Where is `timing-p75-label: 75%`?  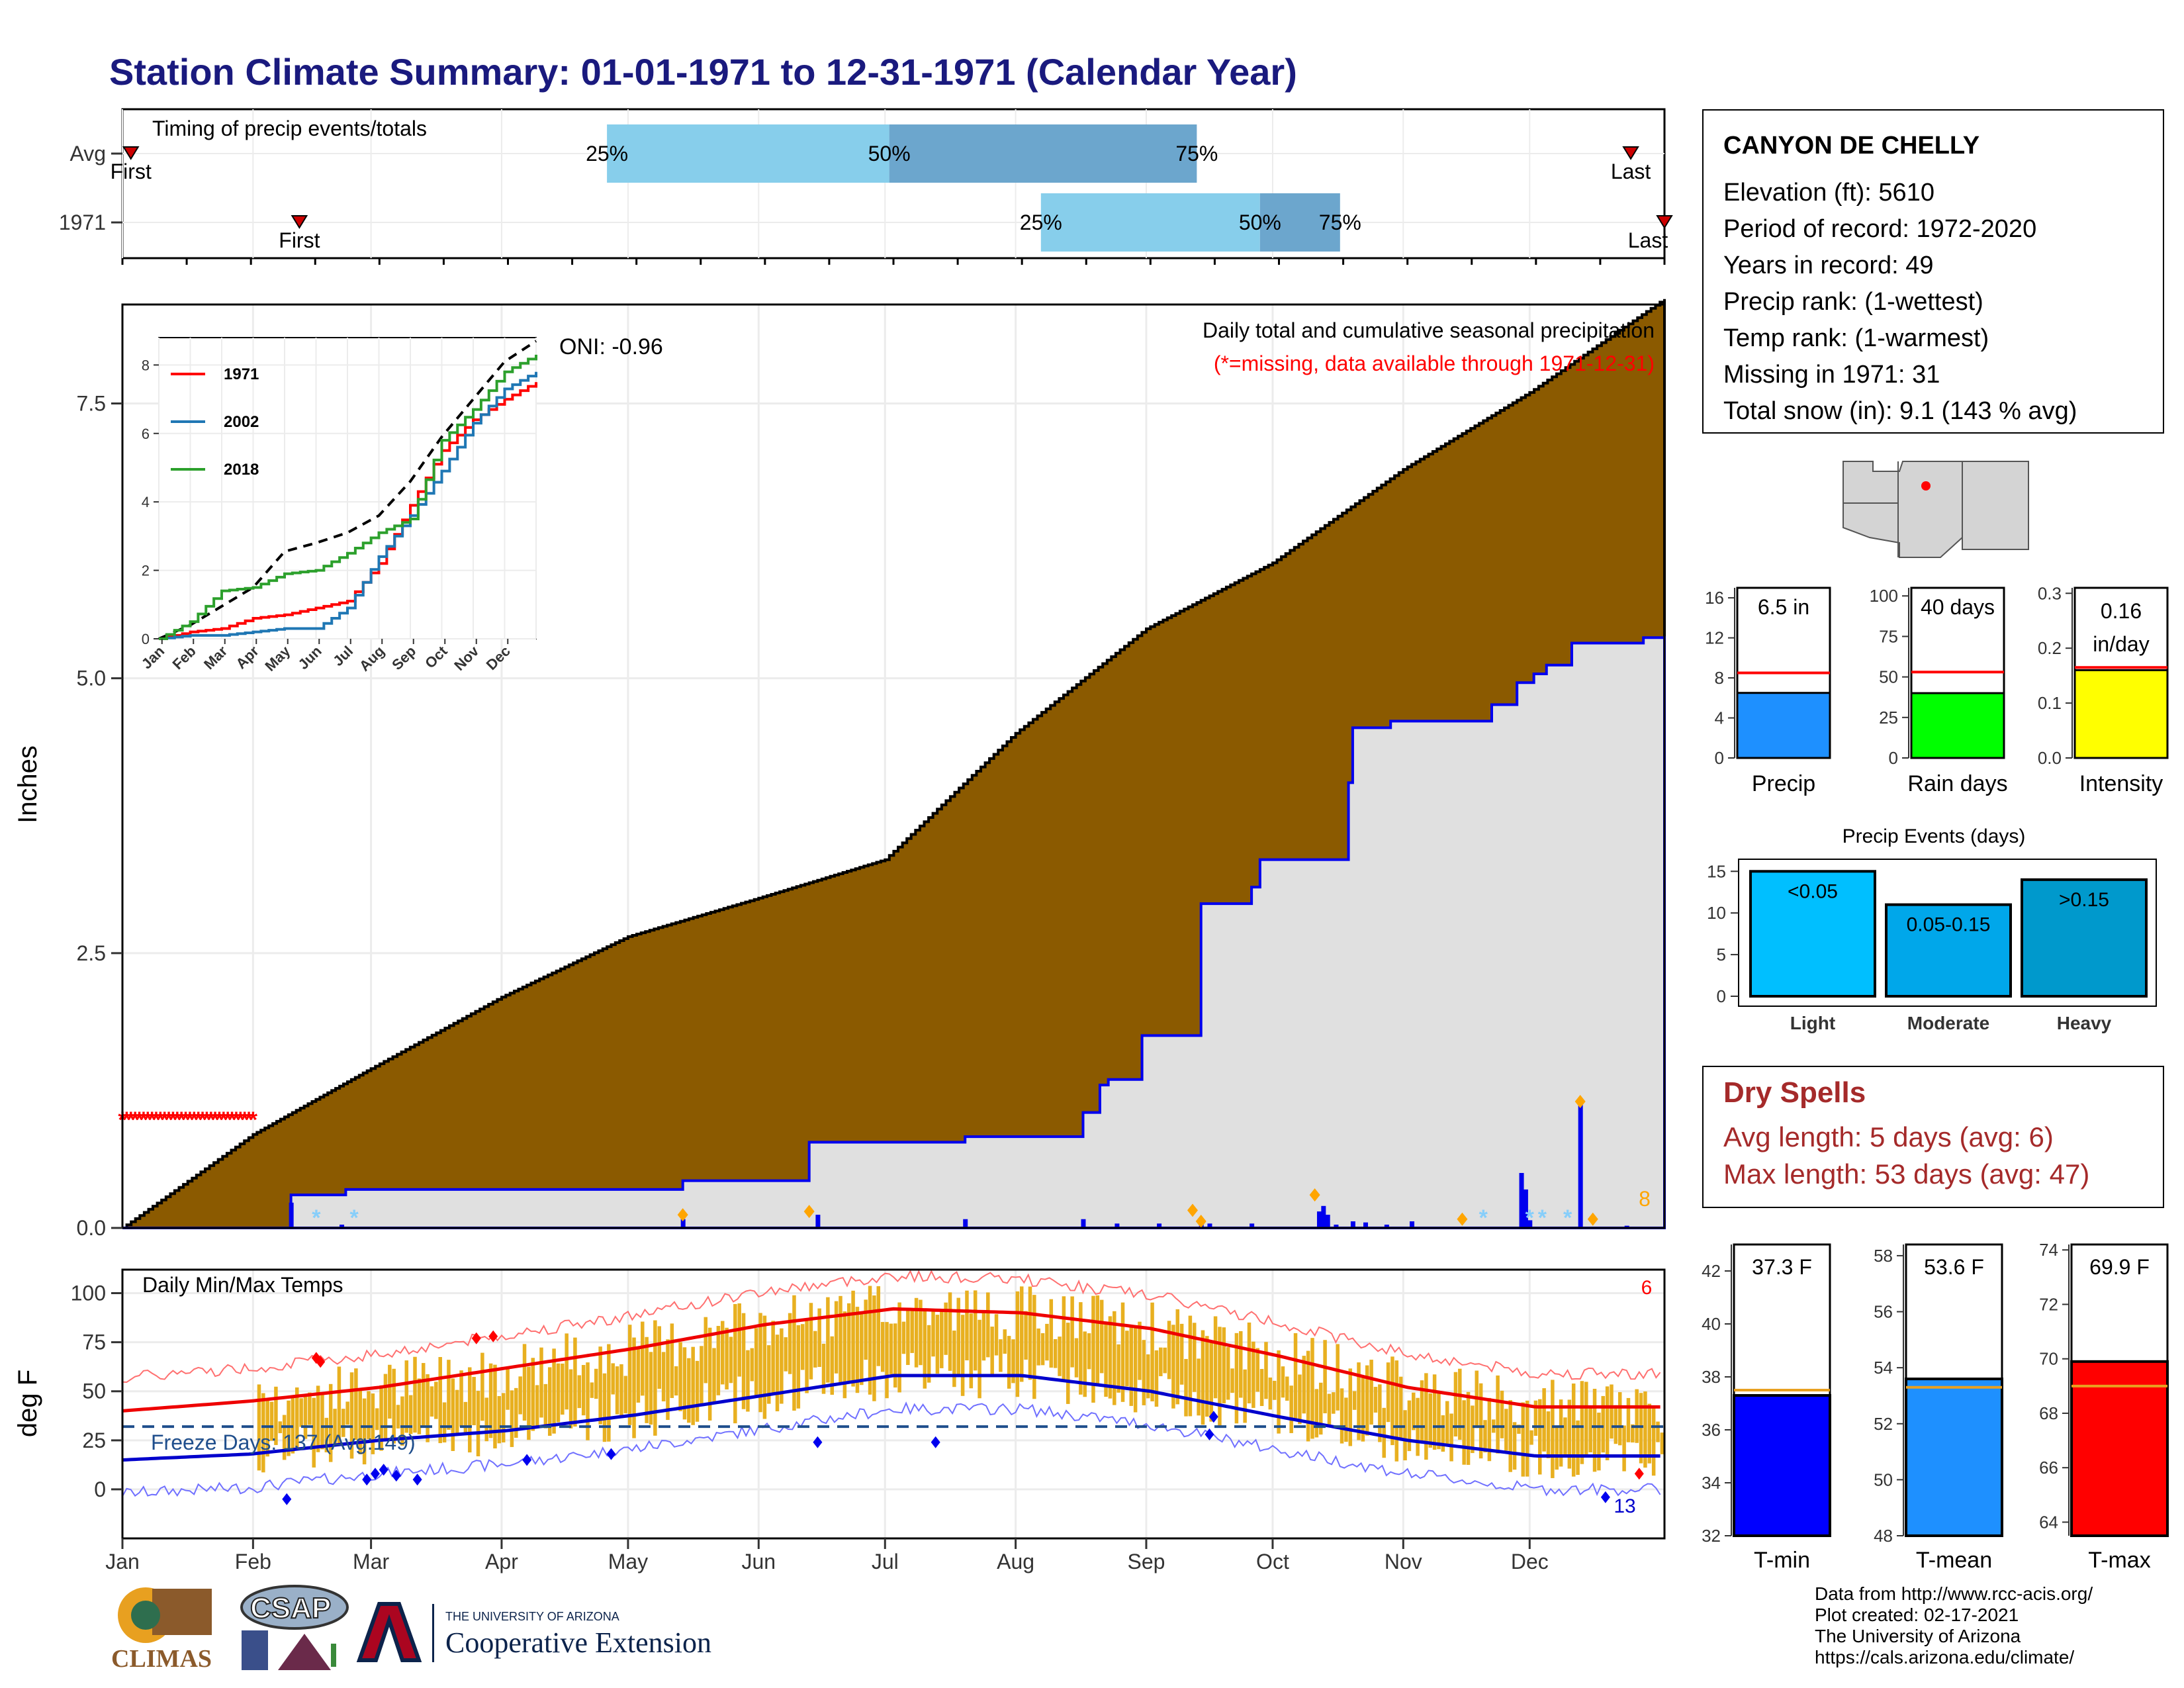 timing-p75-label: 75% is located at coordinates (1340, 222).